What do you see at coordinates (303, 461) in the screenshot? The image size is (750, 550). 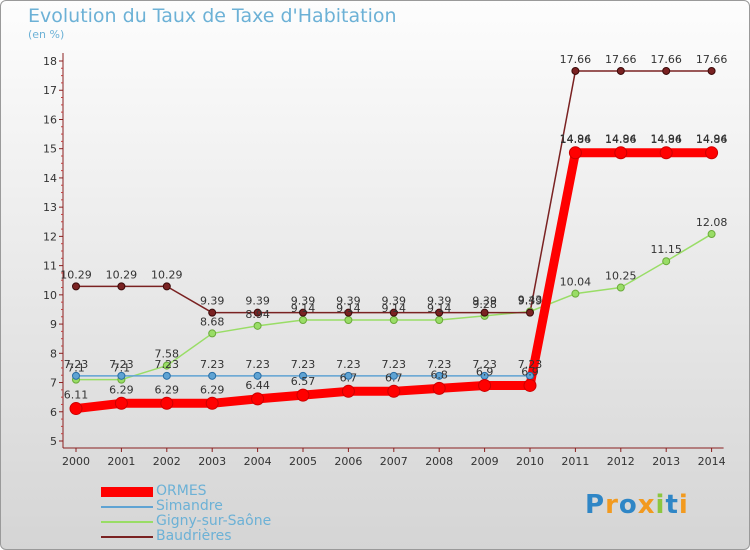 I see `x-tick-label: 2005` at bounding box center [303, 461].